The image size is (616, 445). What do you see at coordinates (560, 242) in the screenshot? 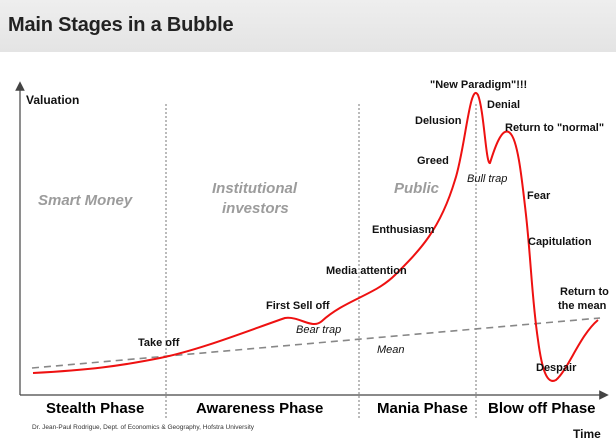
I see `label-capitulation: Capitulation` at bounding box center [560, 242].